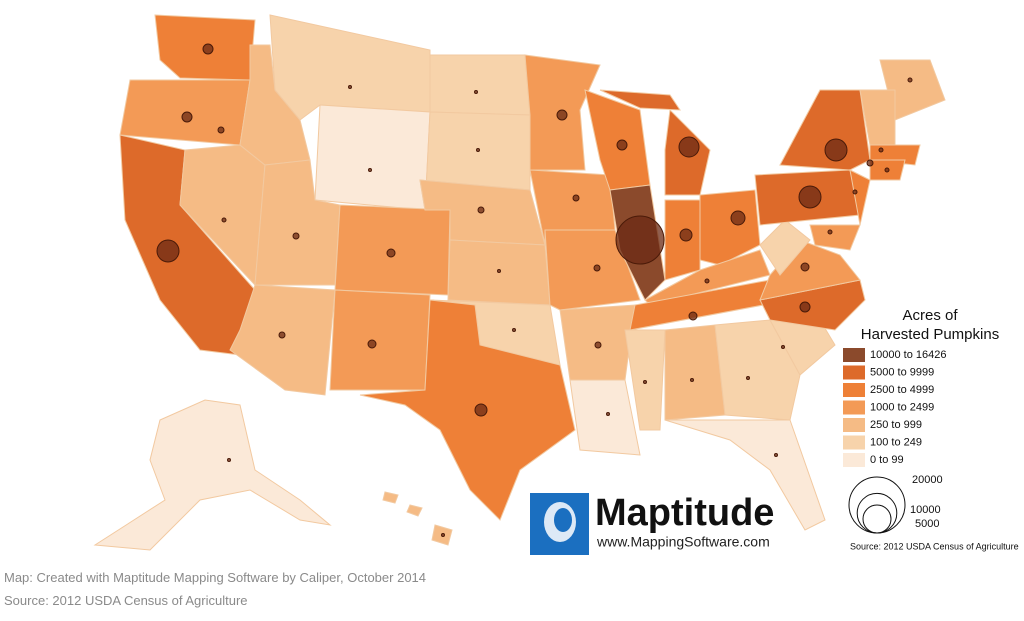 The height and width of the screenshot is (621, 1024). What do you see at coordinates (934, 546) in the screenshot?
I see `source-note: Source: 2012 USDA Census of Agriculture` at bounding box center [934, 546].